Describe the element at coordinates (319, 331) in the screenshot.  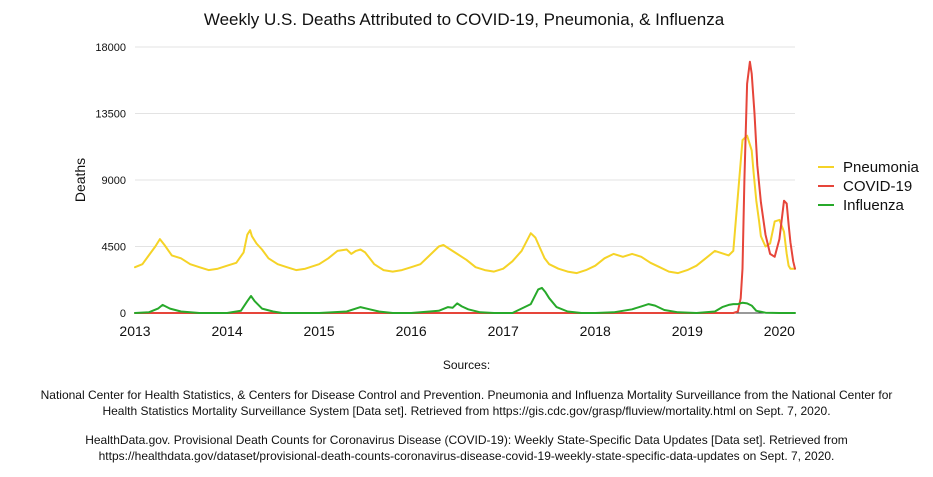
I see `x-tick-label: 2015` at that location.